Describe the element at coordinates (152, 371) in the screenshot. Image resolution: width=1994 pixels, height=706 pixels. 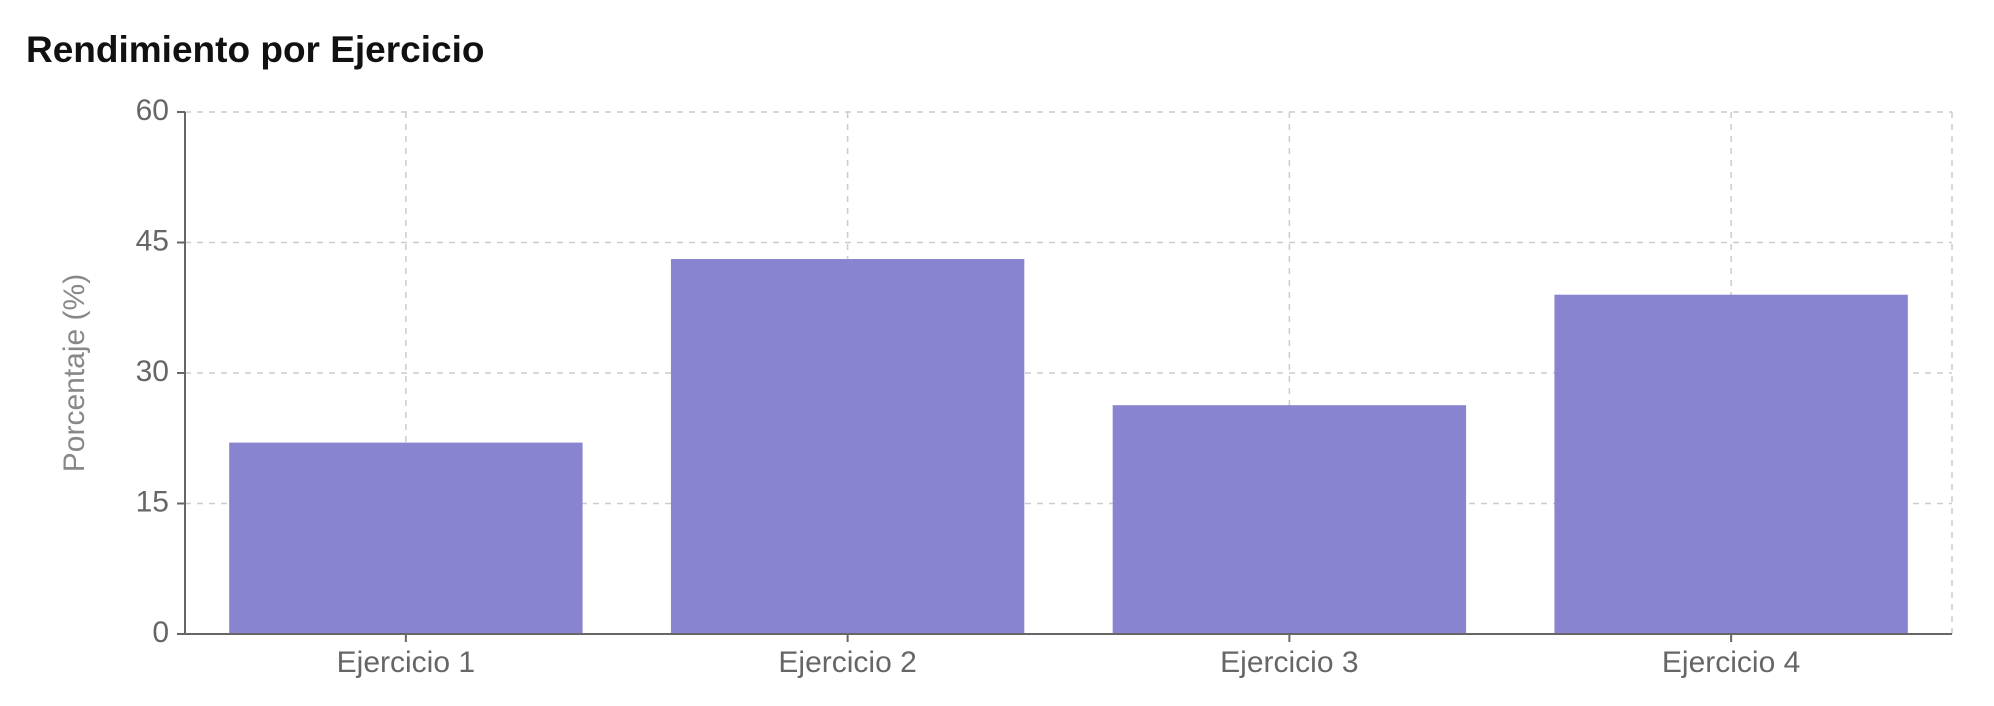
I see `y-tick-label: 30` at that location.